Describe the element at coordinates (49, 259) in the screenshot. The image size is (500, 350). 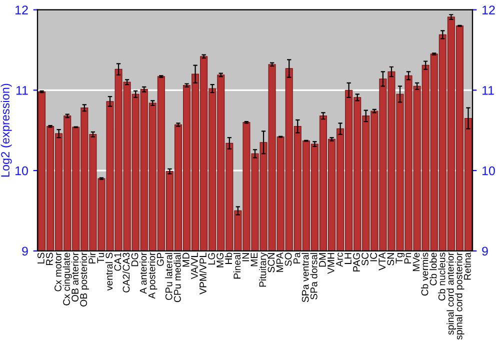
I see `x-tick-label: RS` at that location.